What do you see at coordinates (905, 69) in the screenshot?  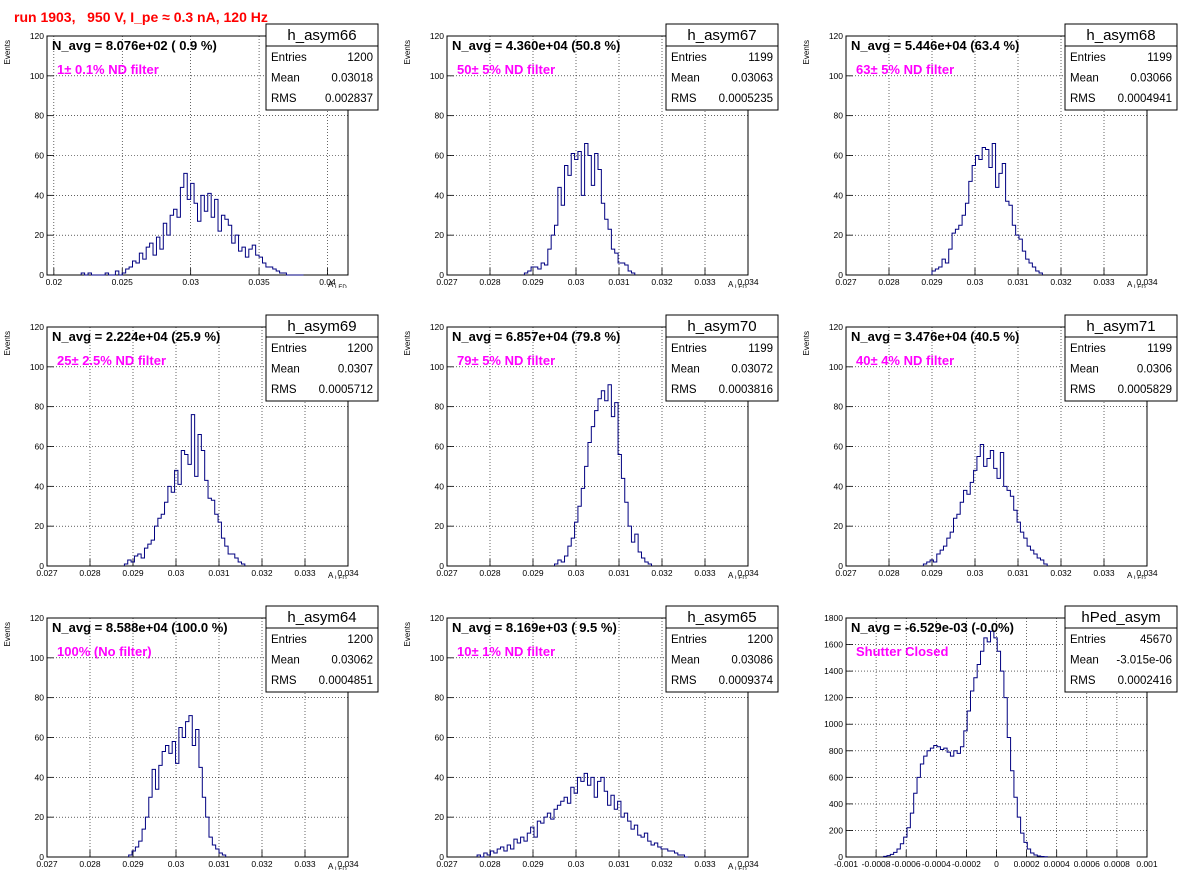 I see `filter-label: 63± 5% ND filter` at bounding box center [905, 69].